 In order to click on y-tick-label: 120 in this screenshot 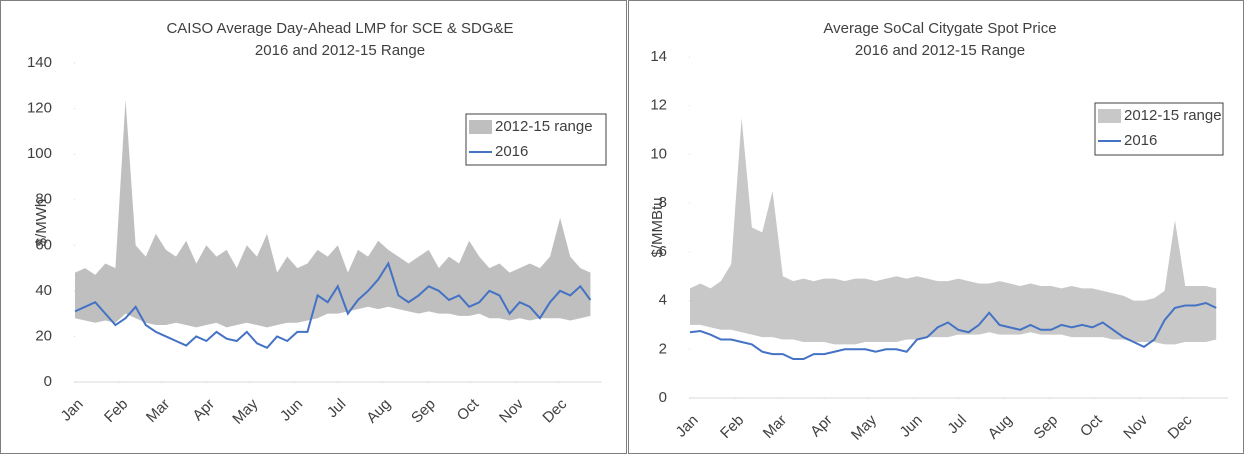, I will do `click(39, 108)`.